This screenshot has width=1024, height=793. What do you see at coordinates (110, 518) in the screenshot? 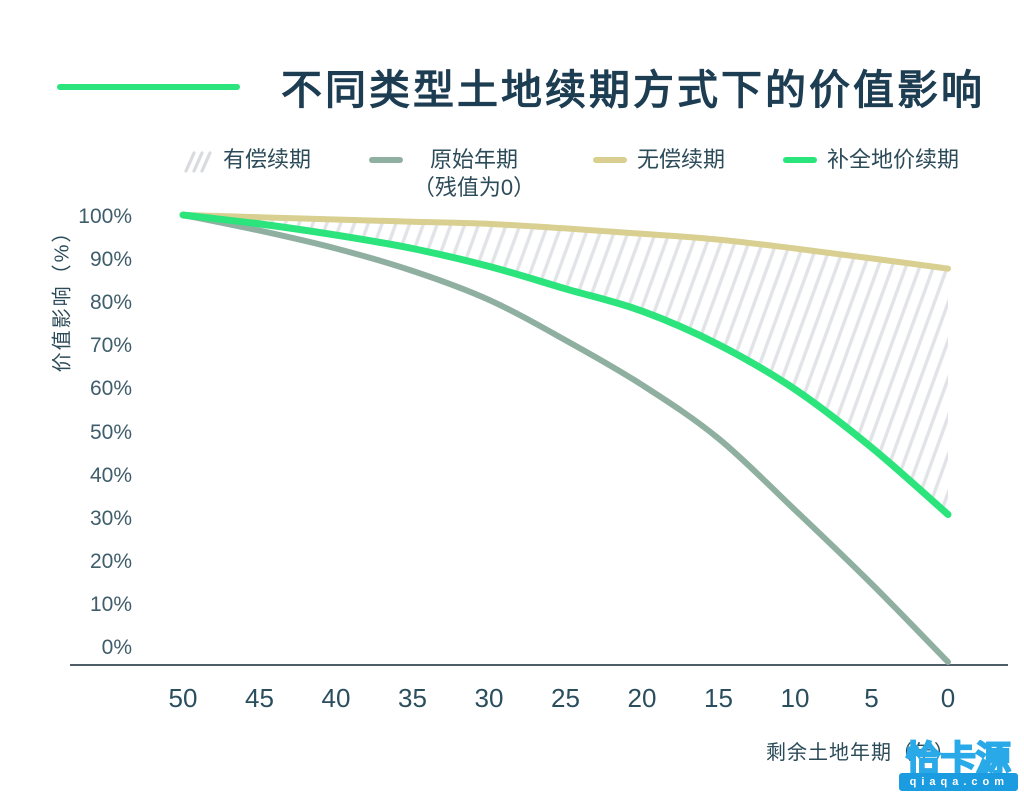
I see `y-tick-label: 30%` at bounding box center [110, 518].